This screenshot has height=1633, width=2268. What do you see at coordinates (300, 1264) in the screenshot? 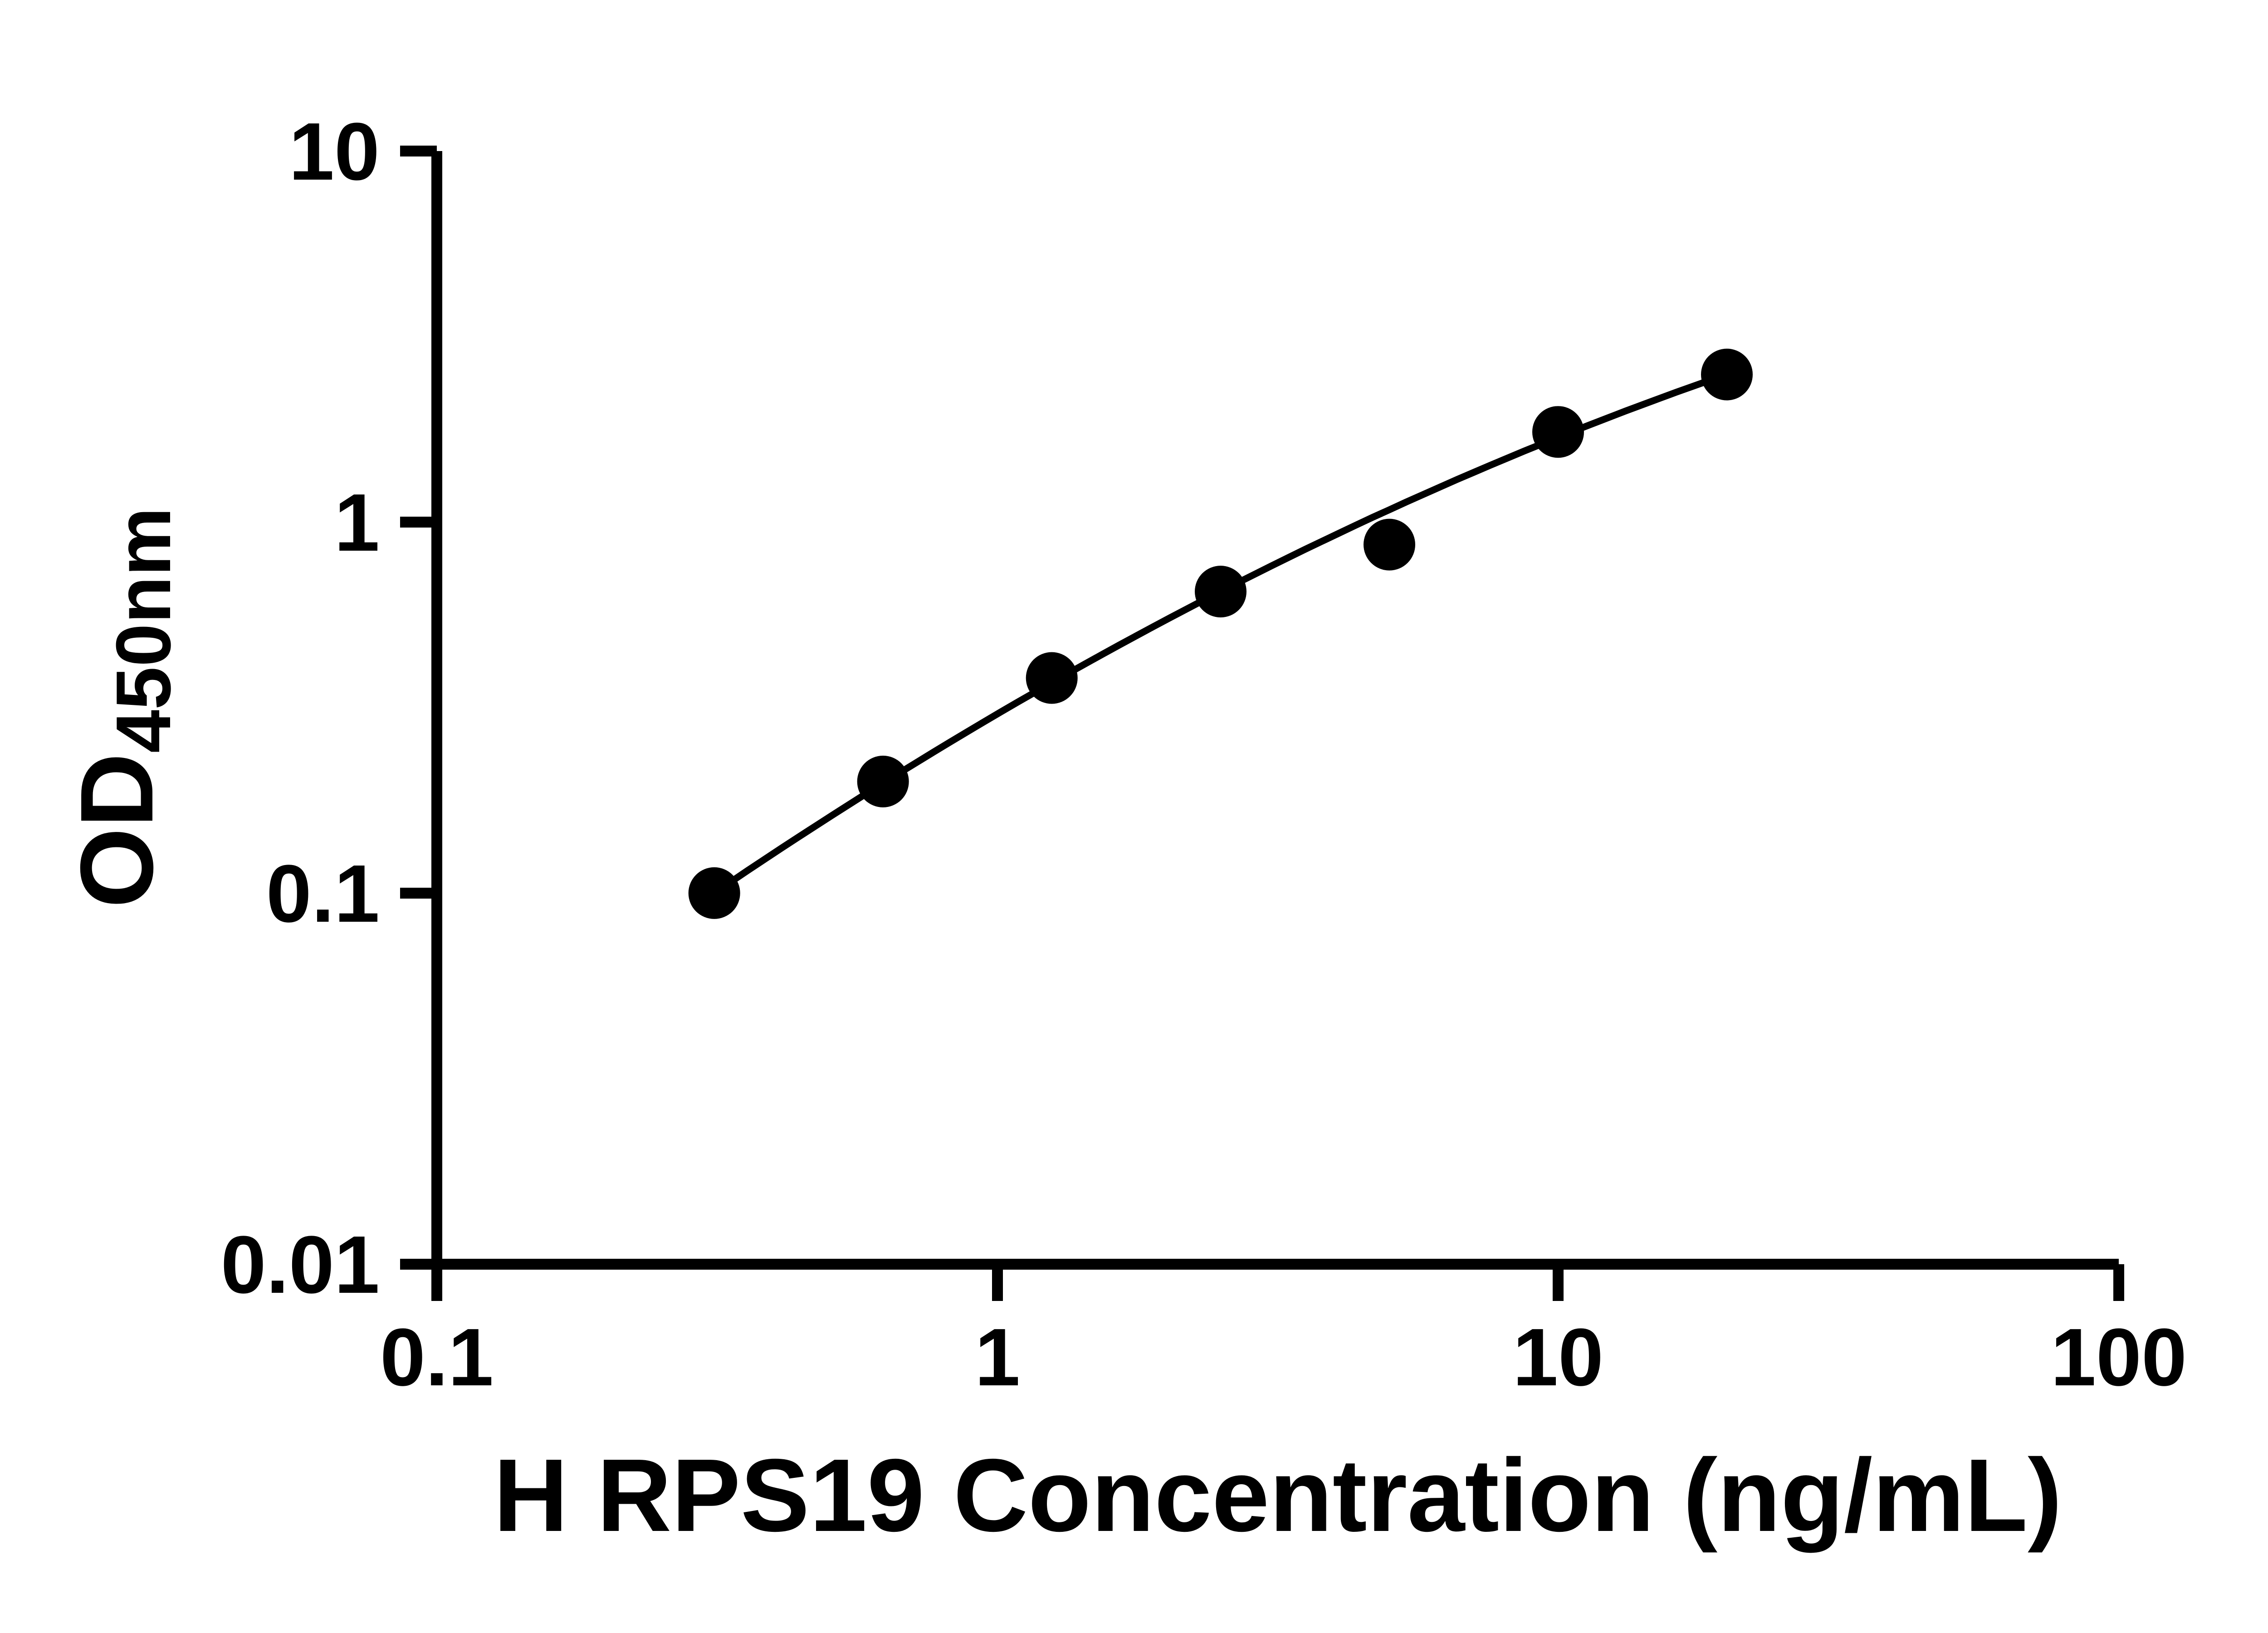
I see `y-tick-label: 0.01` at bounding box center [300, 1264].